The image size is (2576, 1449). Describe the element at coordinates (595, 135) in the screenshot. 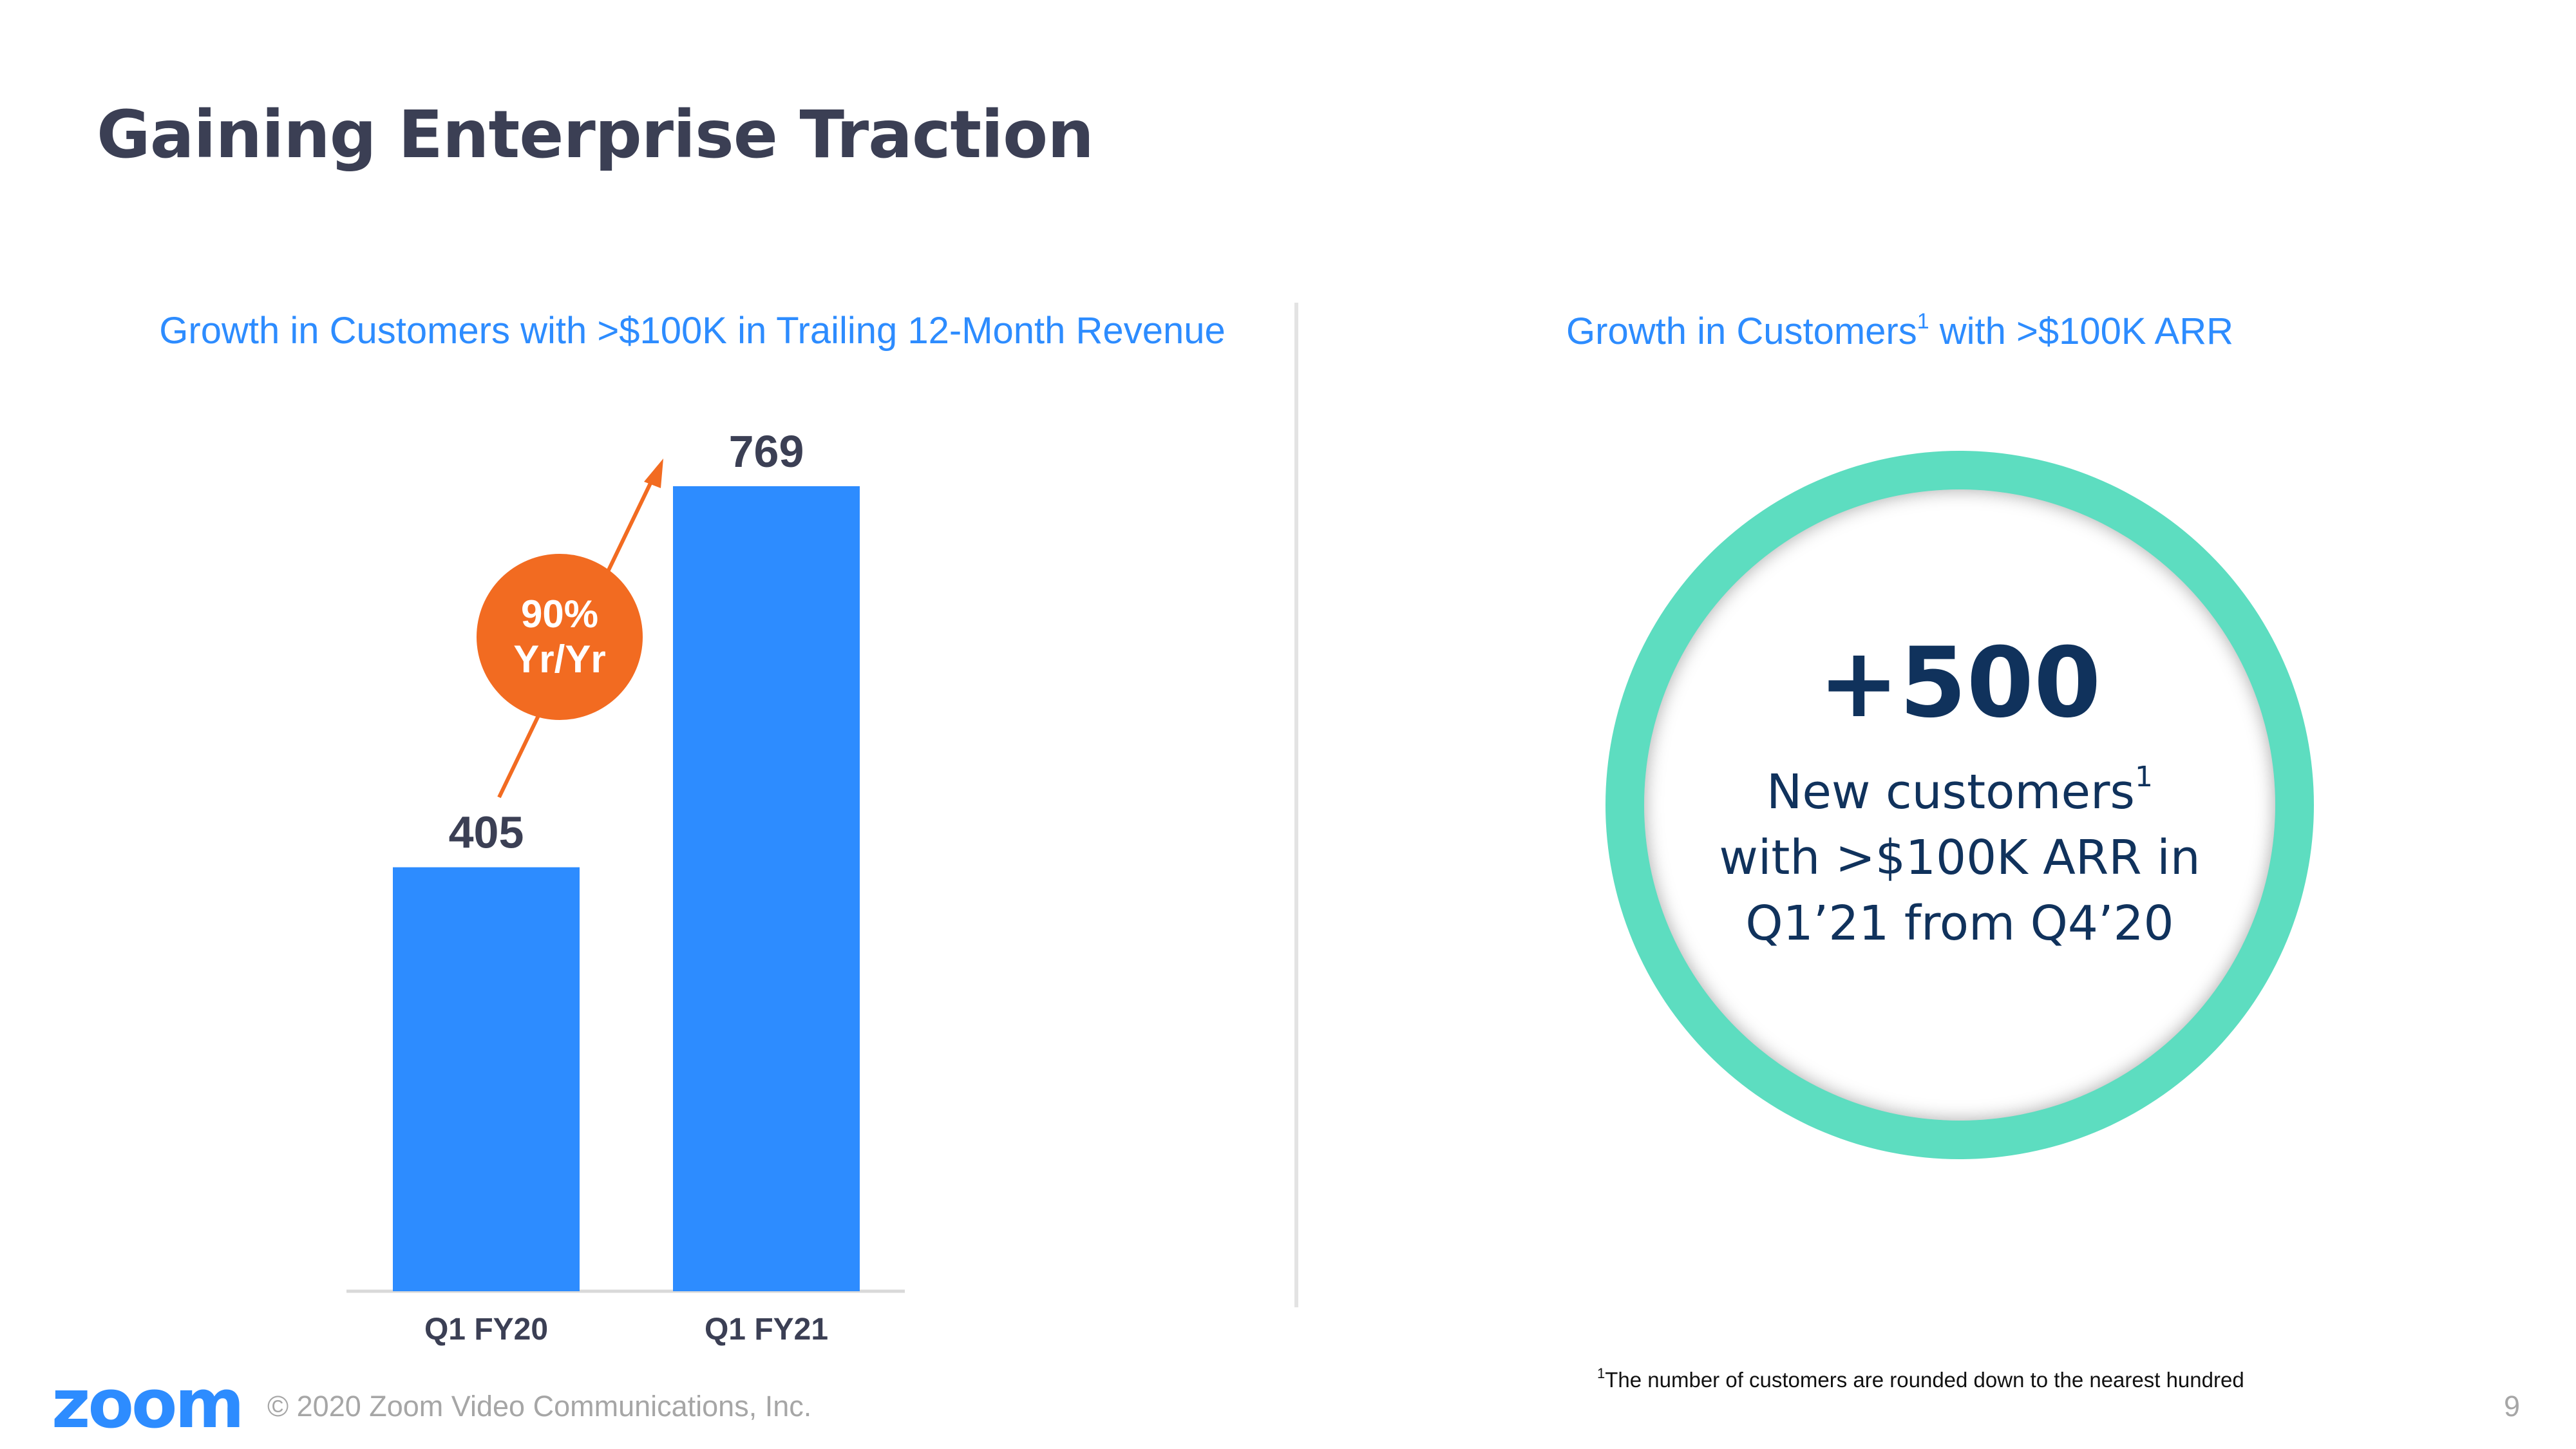

I see `slide-title: Gaining Enterprise Traction` at that location.